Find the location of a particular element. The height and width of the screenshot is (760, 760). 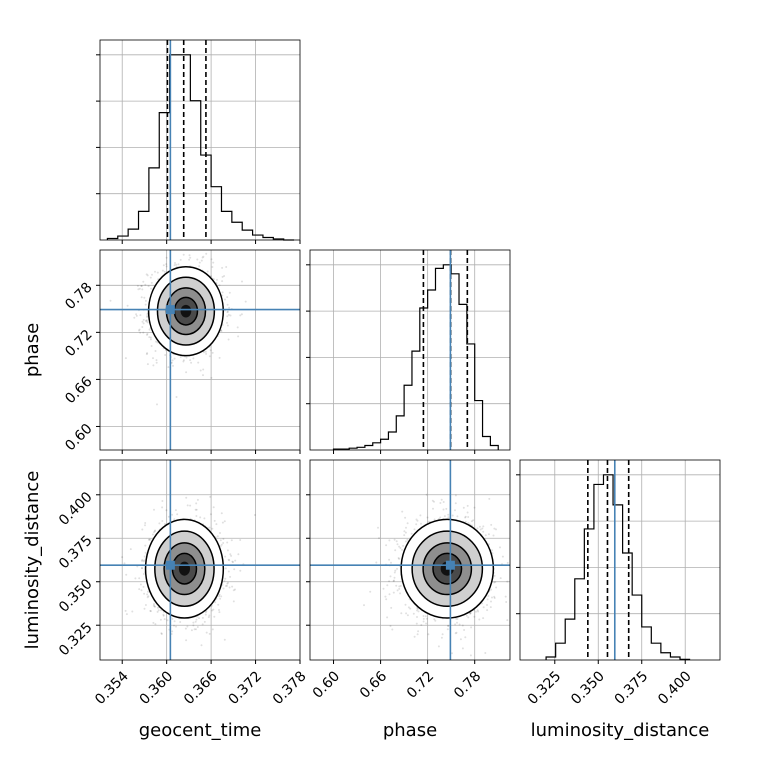

hist-panel-geocent_time is located at coordinates (198, 141).